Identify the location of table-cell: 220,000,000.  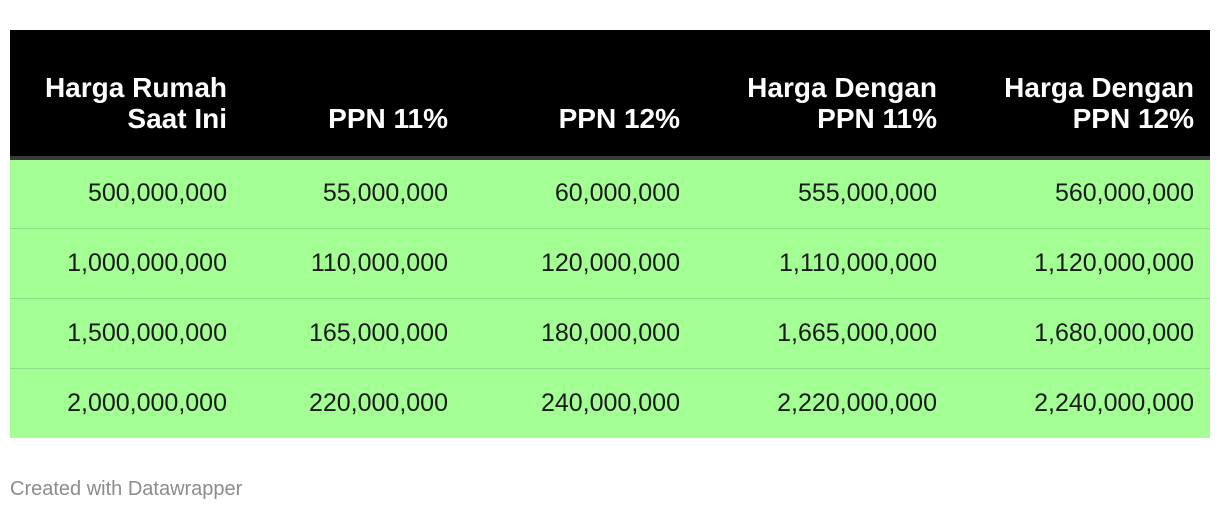
(348, 403).